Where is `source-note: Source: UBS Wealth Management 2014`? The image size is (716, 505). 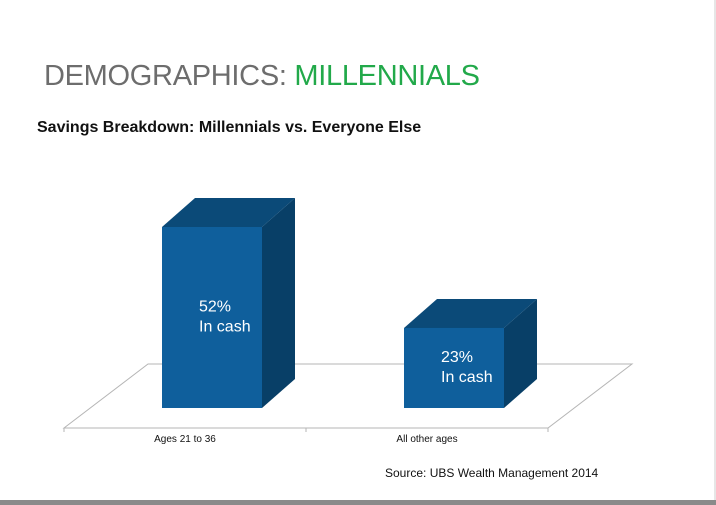 source-note: Source: UBS Wealth Management 2014 is located at coordinates (492, 473).